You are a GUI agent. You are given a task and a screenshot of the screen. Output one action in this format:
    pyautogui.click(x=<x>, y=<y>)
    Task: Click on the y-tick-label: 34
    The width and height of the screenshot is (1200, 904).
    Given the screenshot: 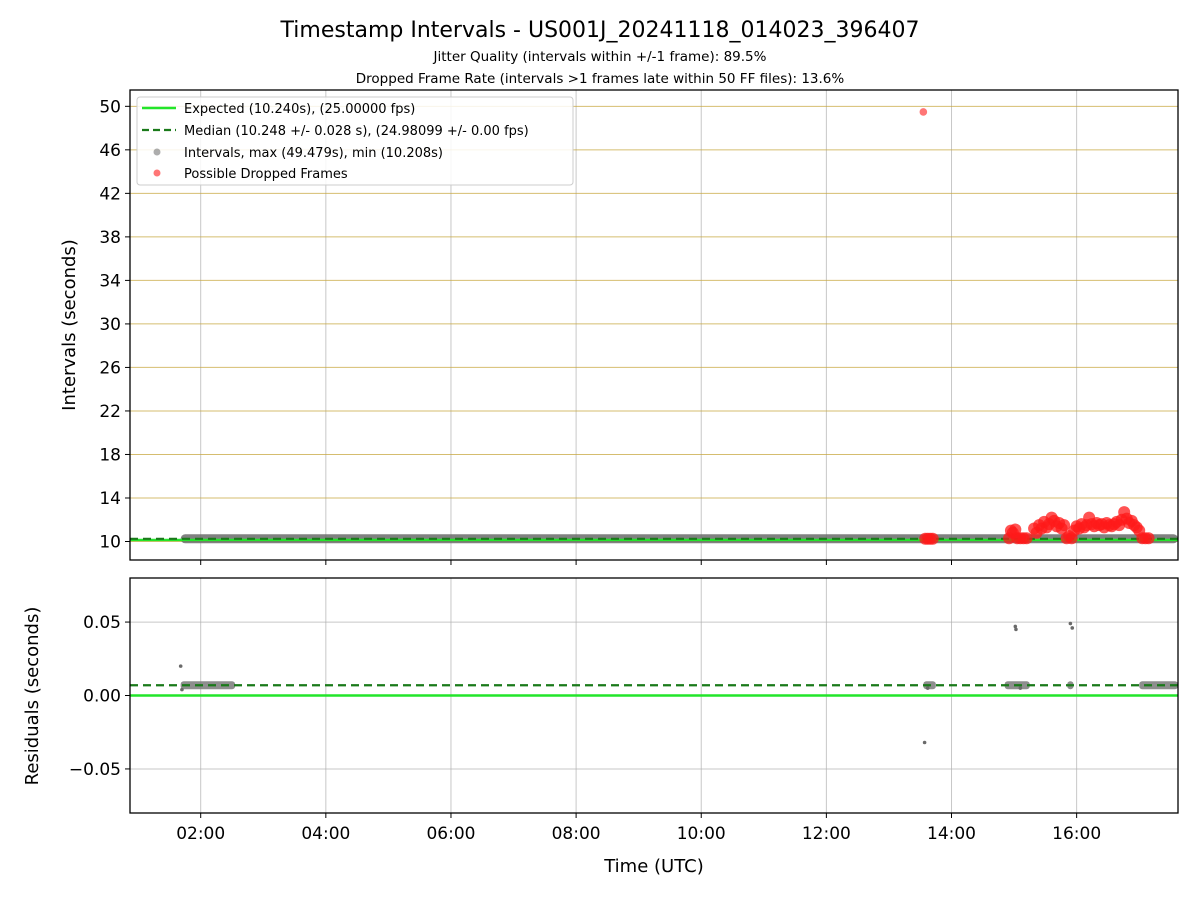 What is the action you would take?
    pyautogui.click(x=110, y=281)
    